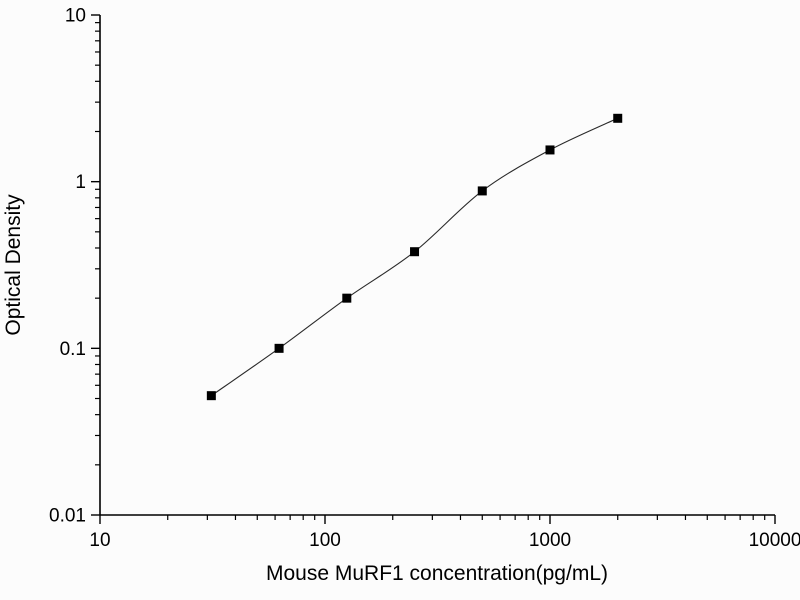  I want to click on y-tick-label: 10, so click(75, 16).